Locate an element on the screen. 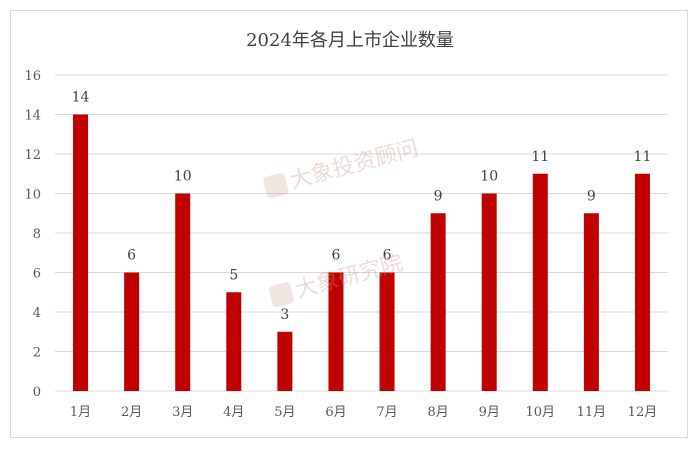 The width and height of the screenshot is (700, 450). x-tick-label: 4月 is located at coordinates (233, 412).